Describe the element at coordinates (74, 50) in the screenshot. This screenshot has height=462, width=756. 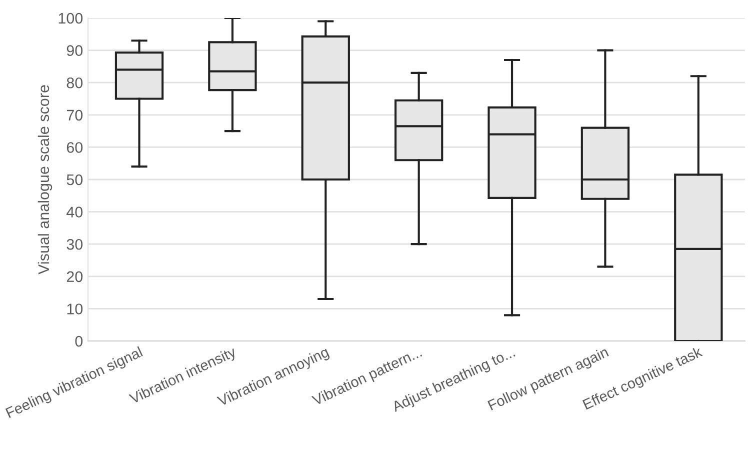
I see `y-tick-label: 90` at that location.